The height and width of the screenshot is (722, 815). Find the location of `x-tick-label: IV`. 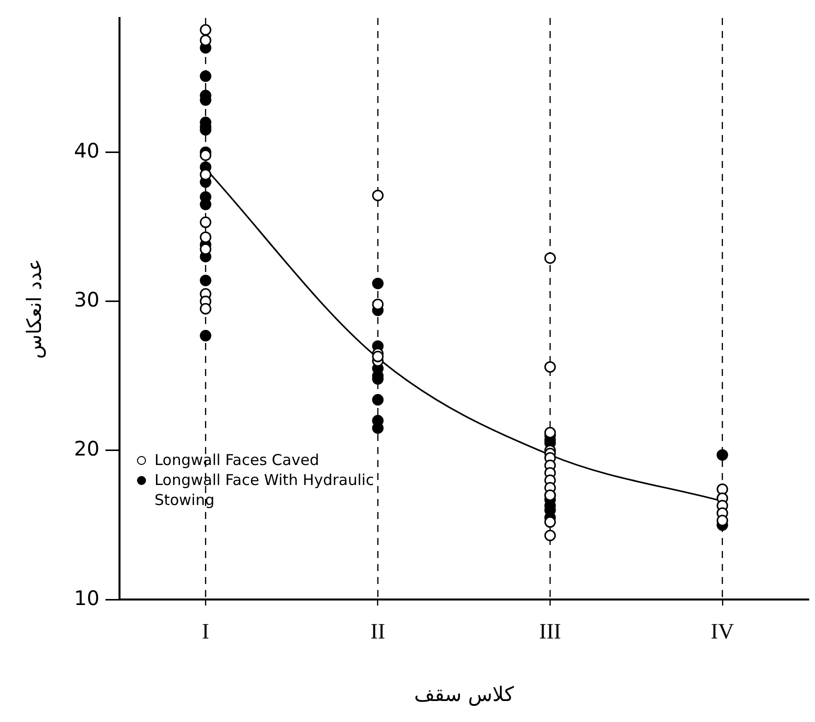

x-tick-label: IV is located at coordinates (722, 631).